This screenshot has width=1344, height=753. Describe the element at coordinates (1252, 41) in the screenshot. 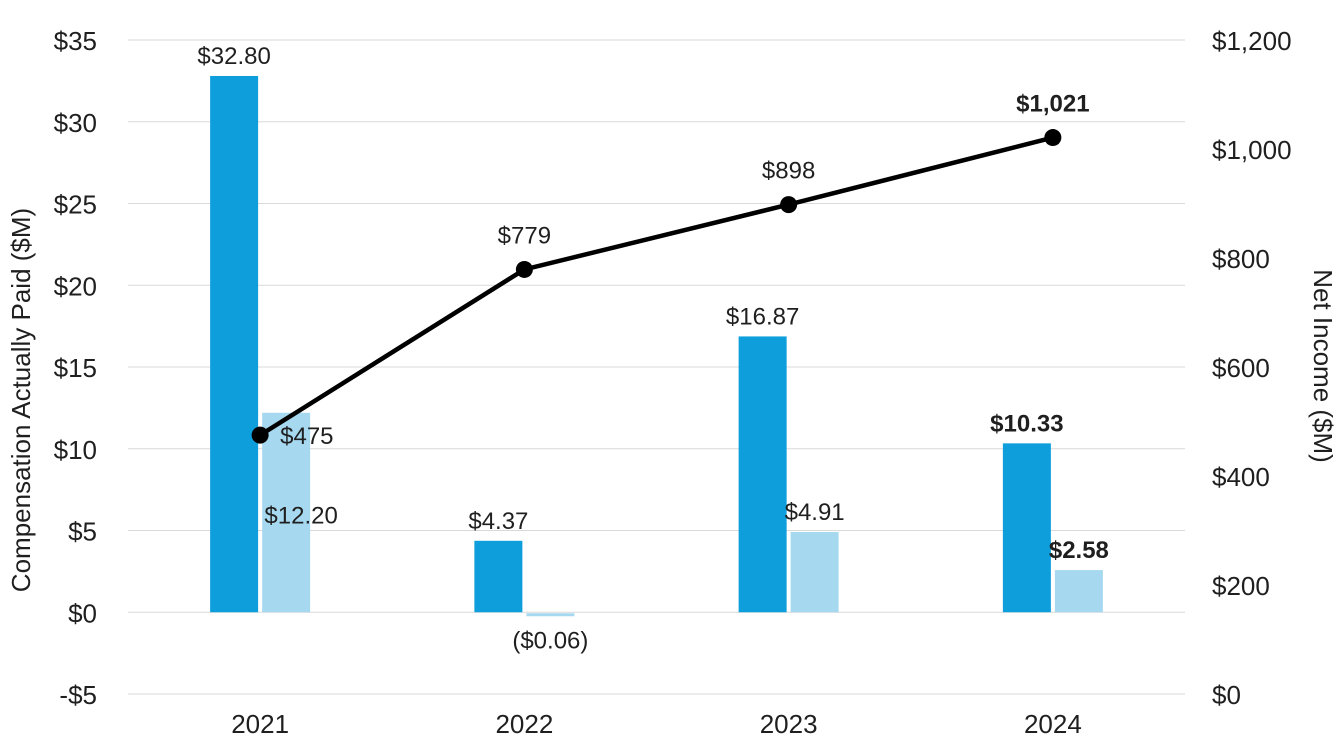

I see `right-axis-tick-label: $1,200` at that location.